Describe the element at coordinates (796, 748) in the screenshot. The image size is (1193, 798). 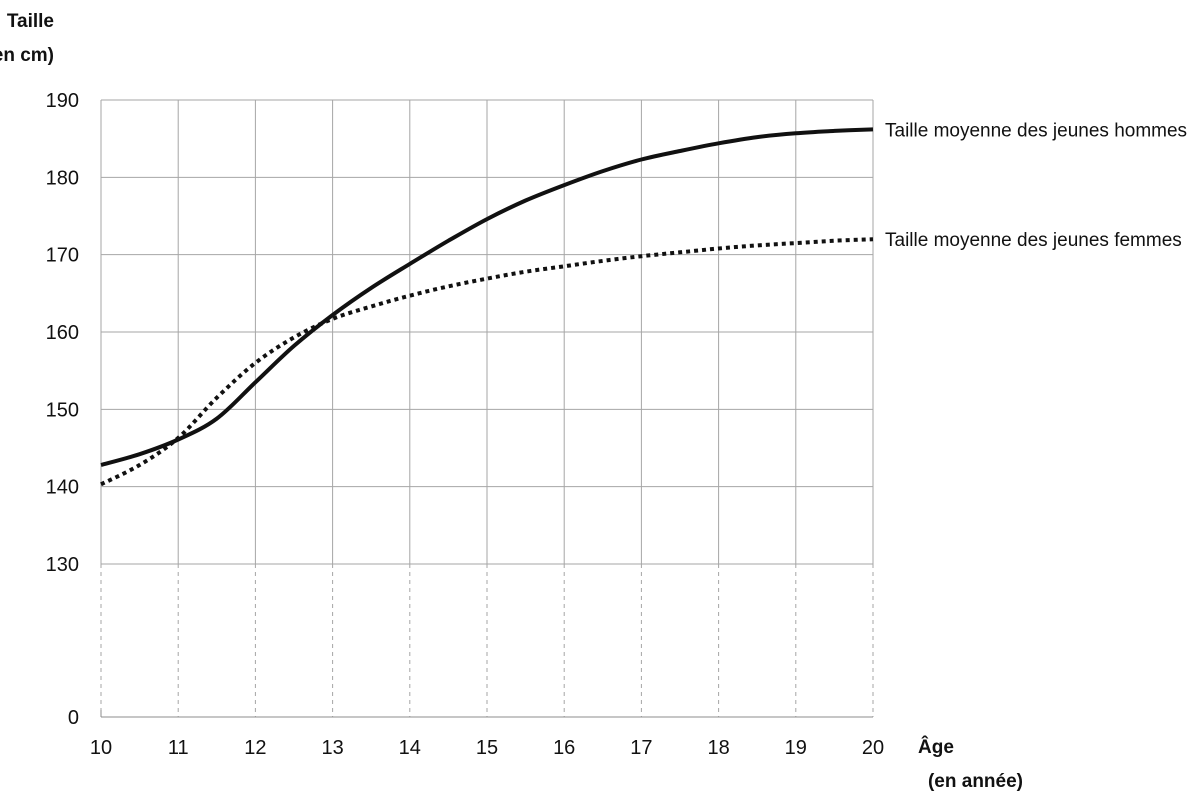
I see `x-tick-label: 19` at that location.